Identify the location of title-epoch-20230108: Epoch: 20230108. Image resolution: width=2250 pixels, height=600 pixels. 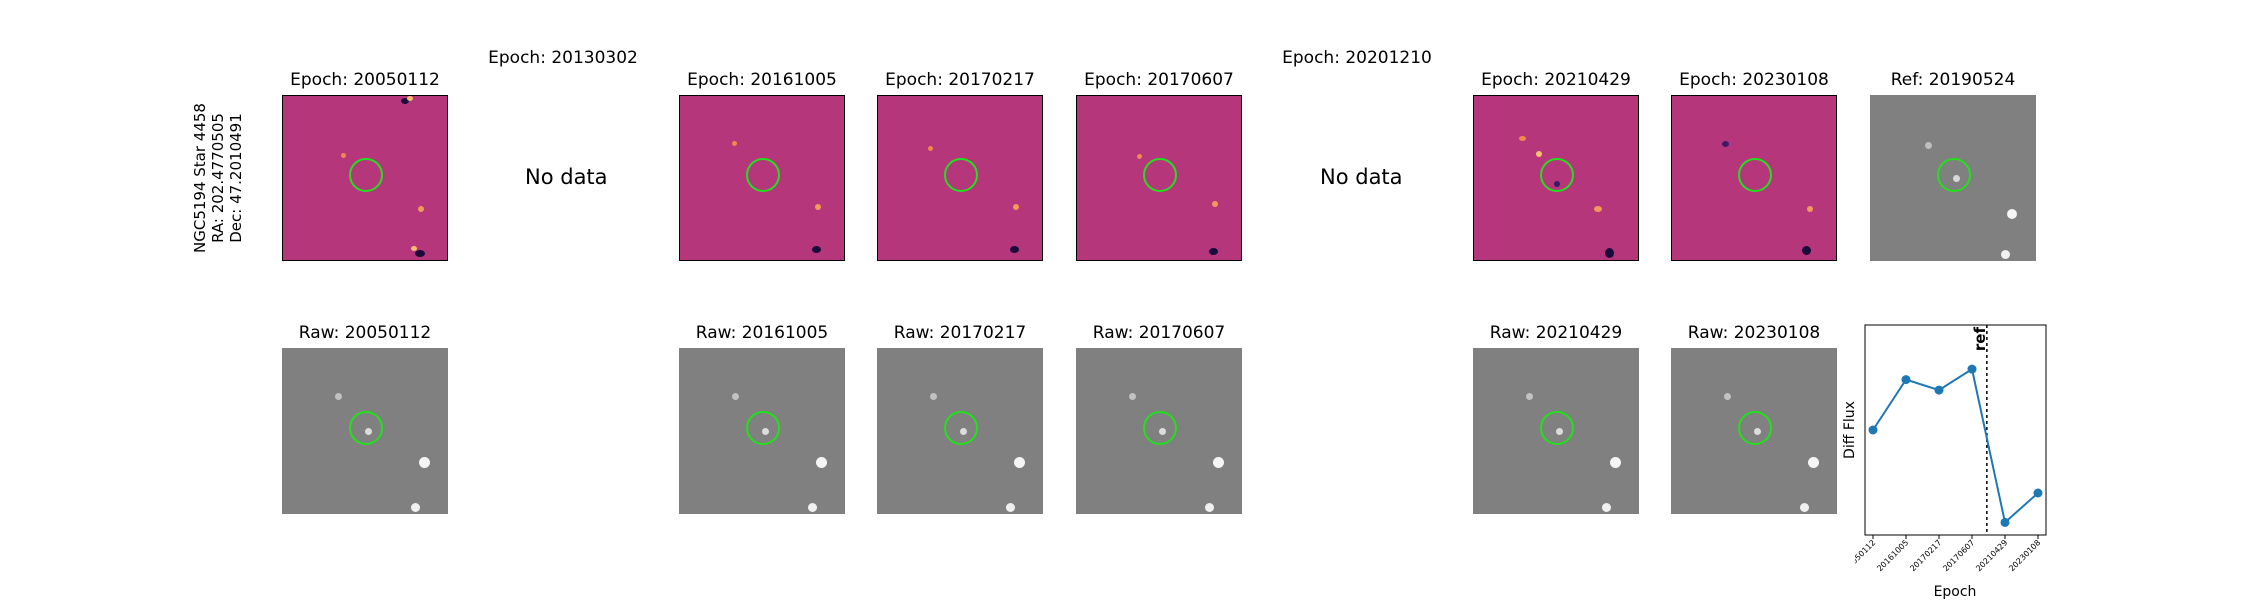
(1754, 80).